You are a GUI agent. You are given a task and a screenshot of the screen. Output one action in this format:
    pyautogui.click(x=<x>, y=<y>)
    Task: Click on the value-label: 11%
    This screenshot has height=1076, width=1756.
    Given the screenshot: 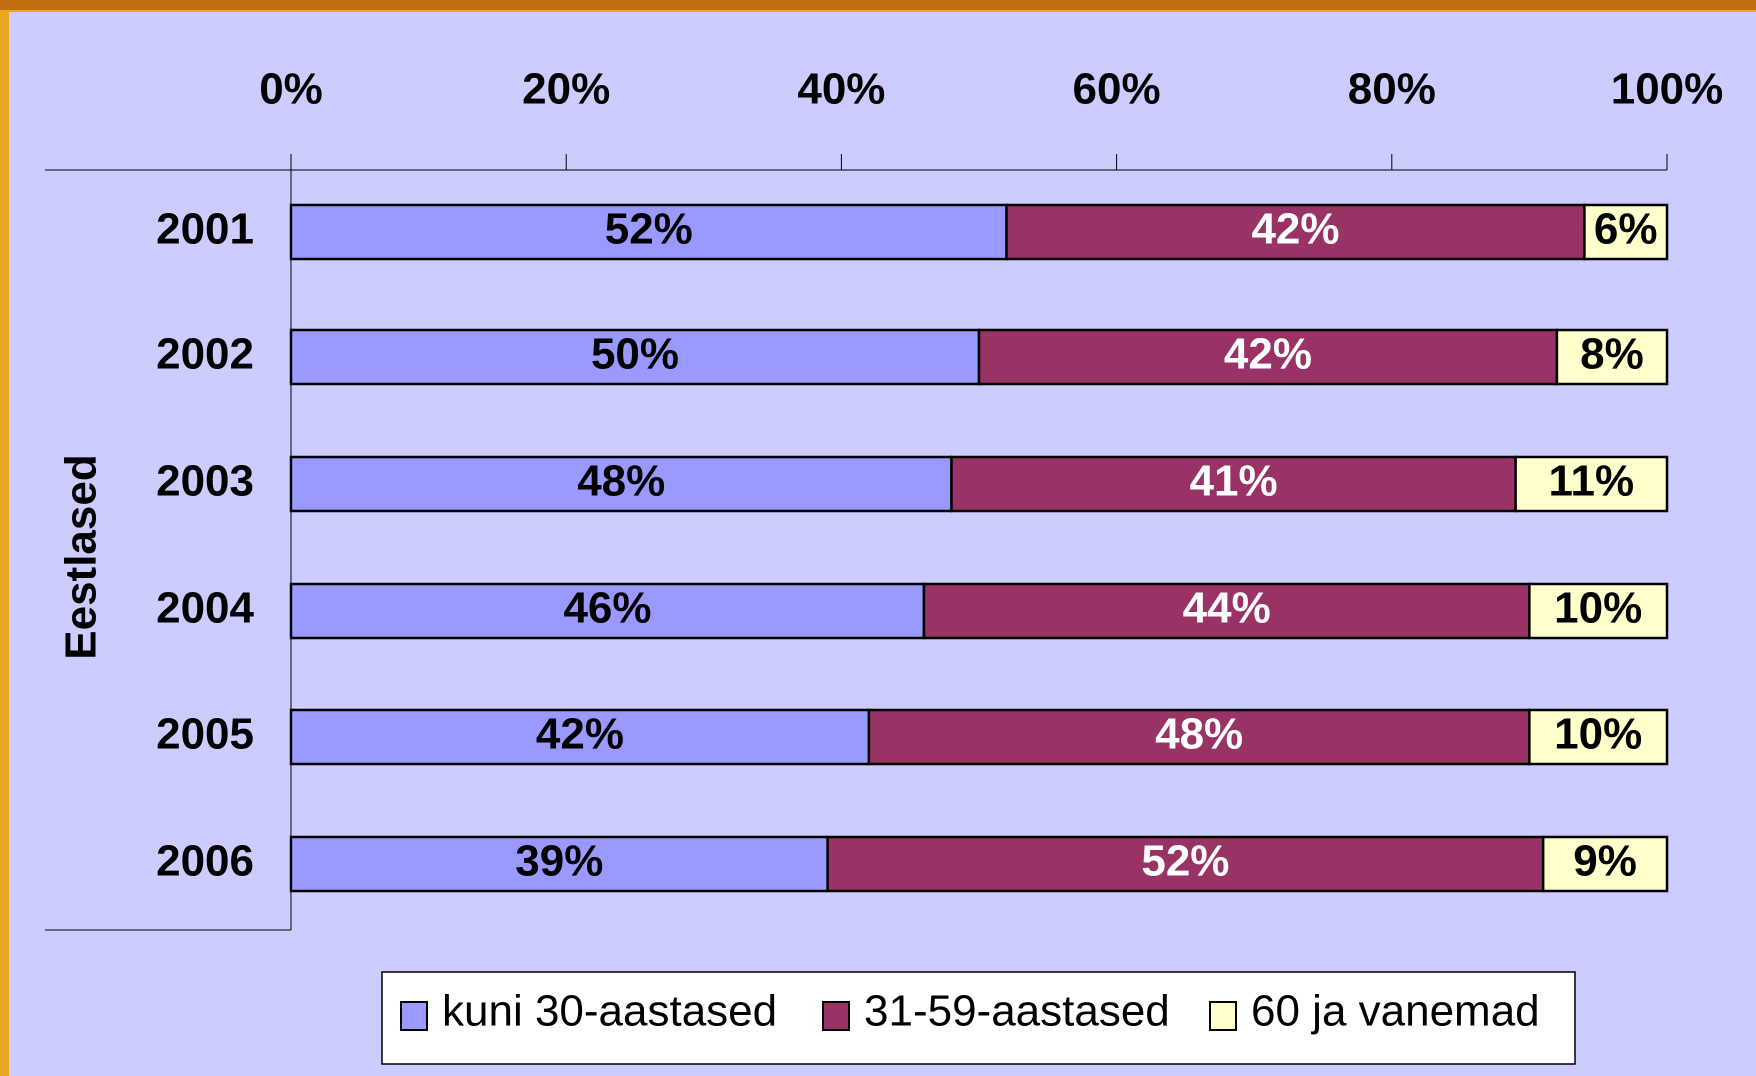 What is the action you would take?
    pyautogui.click(x=1591, y=481)
    